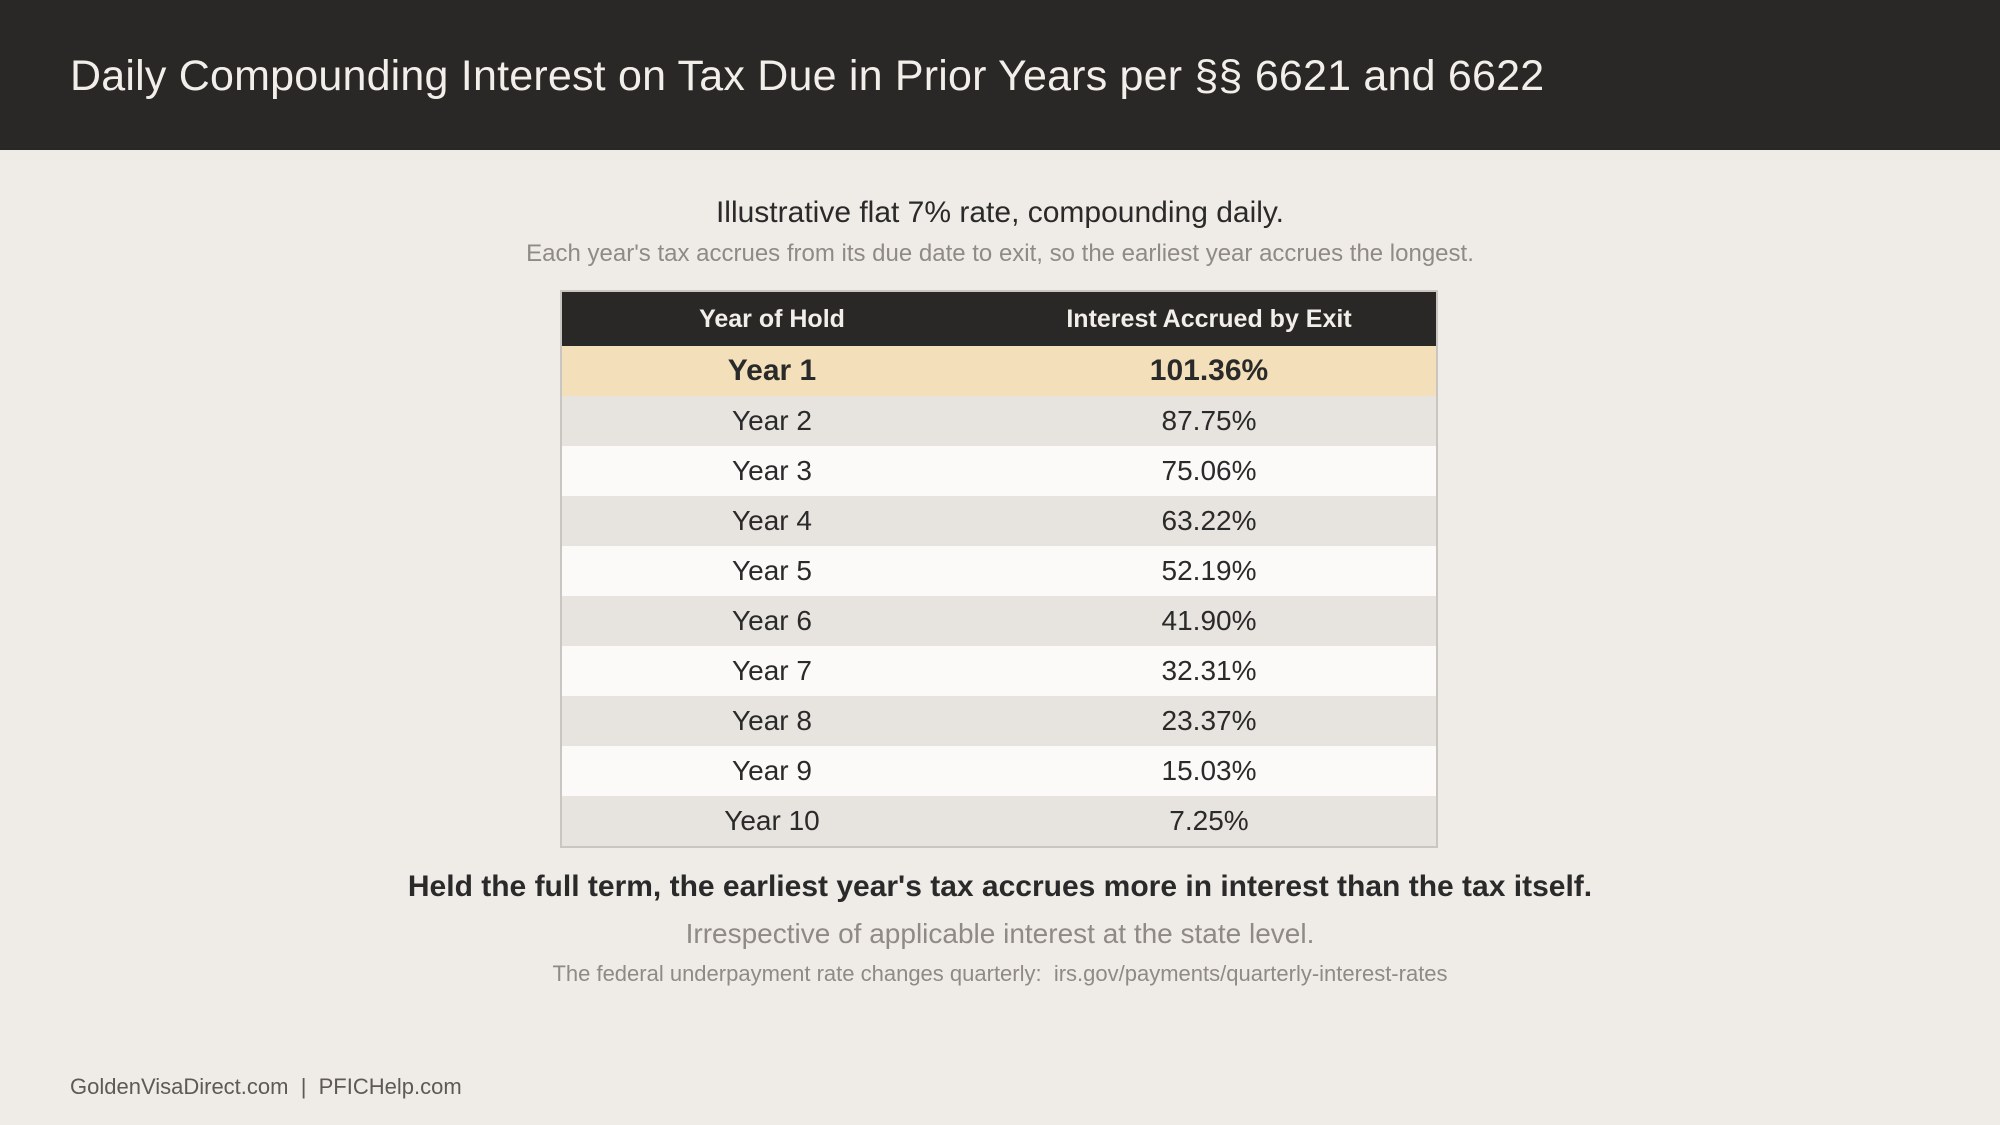  Describe the element at coordinates (1209, 720) in the screenshot. I see `interest-cell: 23.37%` at that location.